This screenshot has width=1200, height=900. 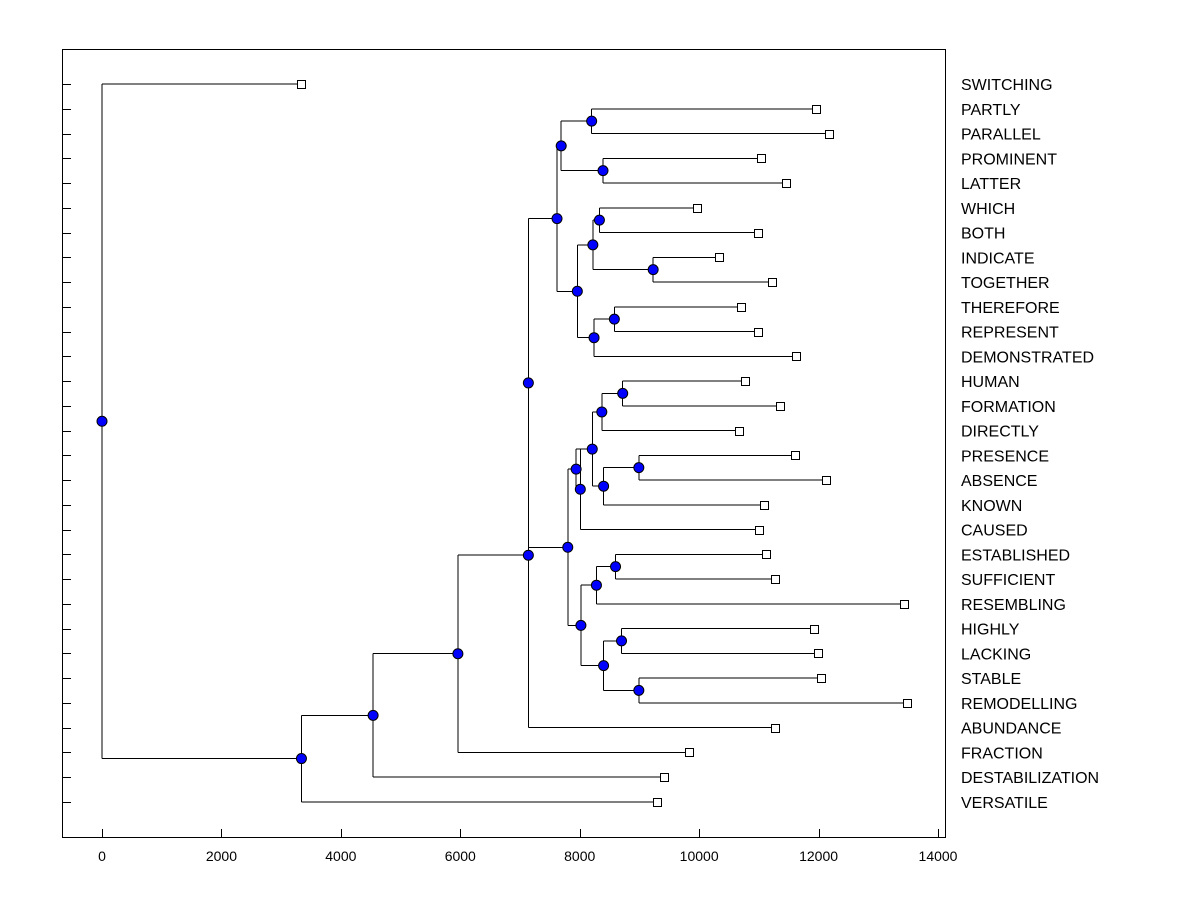 What do you see at coordinates (988, 209) in the screenshot?
I see `leaf-label: WHICH` at bounding box center [988, 209].